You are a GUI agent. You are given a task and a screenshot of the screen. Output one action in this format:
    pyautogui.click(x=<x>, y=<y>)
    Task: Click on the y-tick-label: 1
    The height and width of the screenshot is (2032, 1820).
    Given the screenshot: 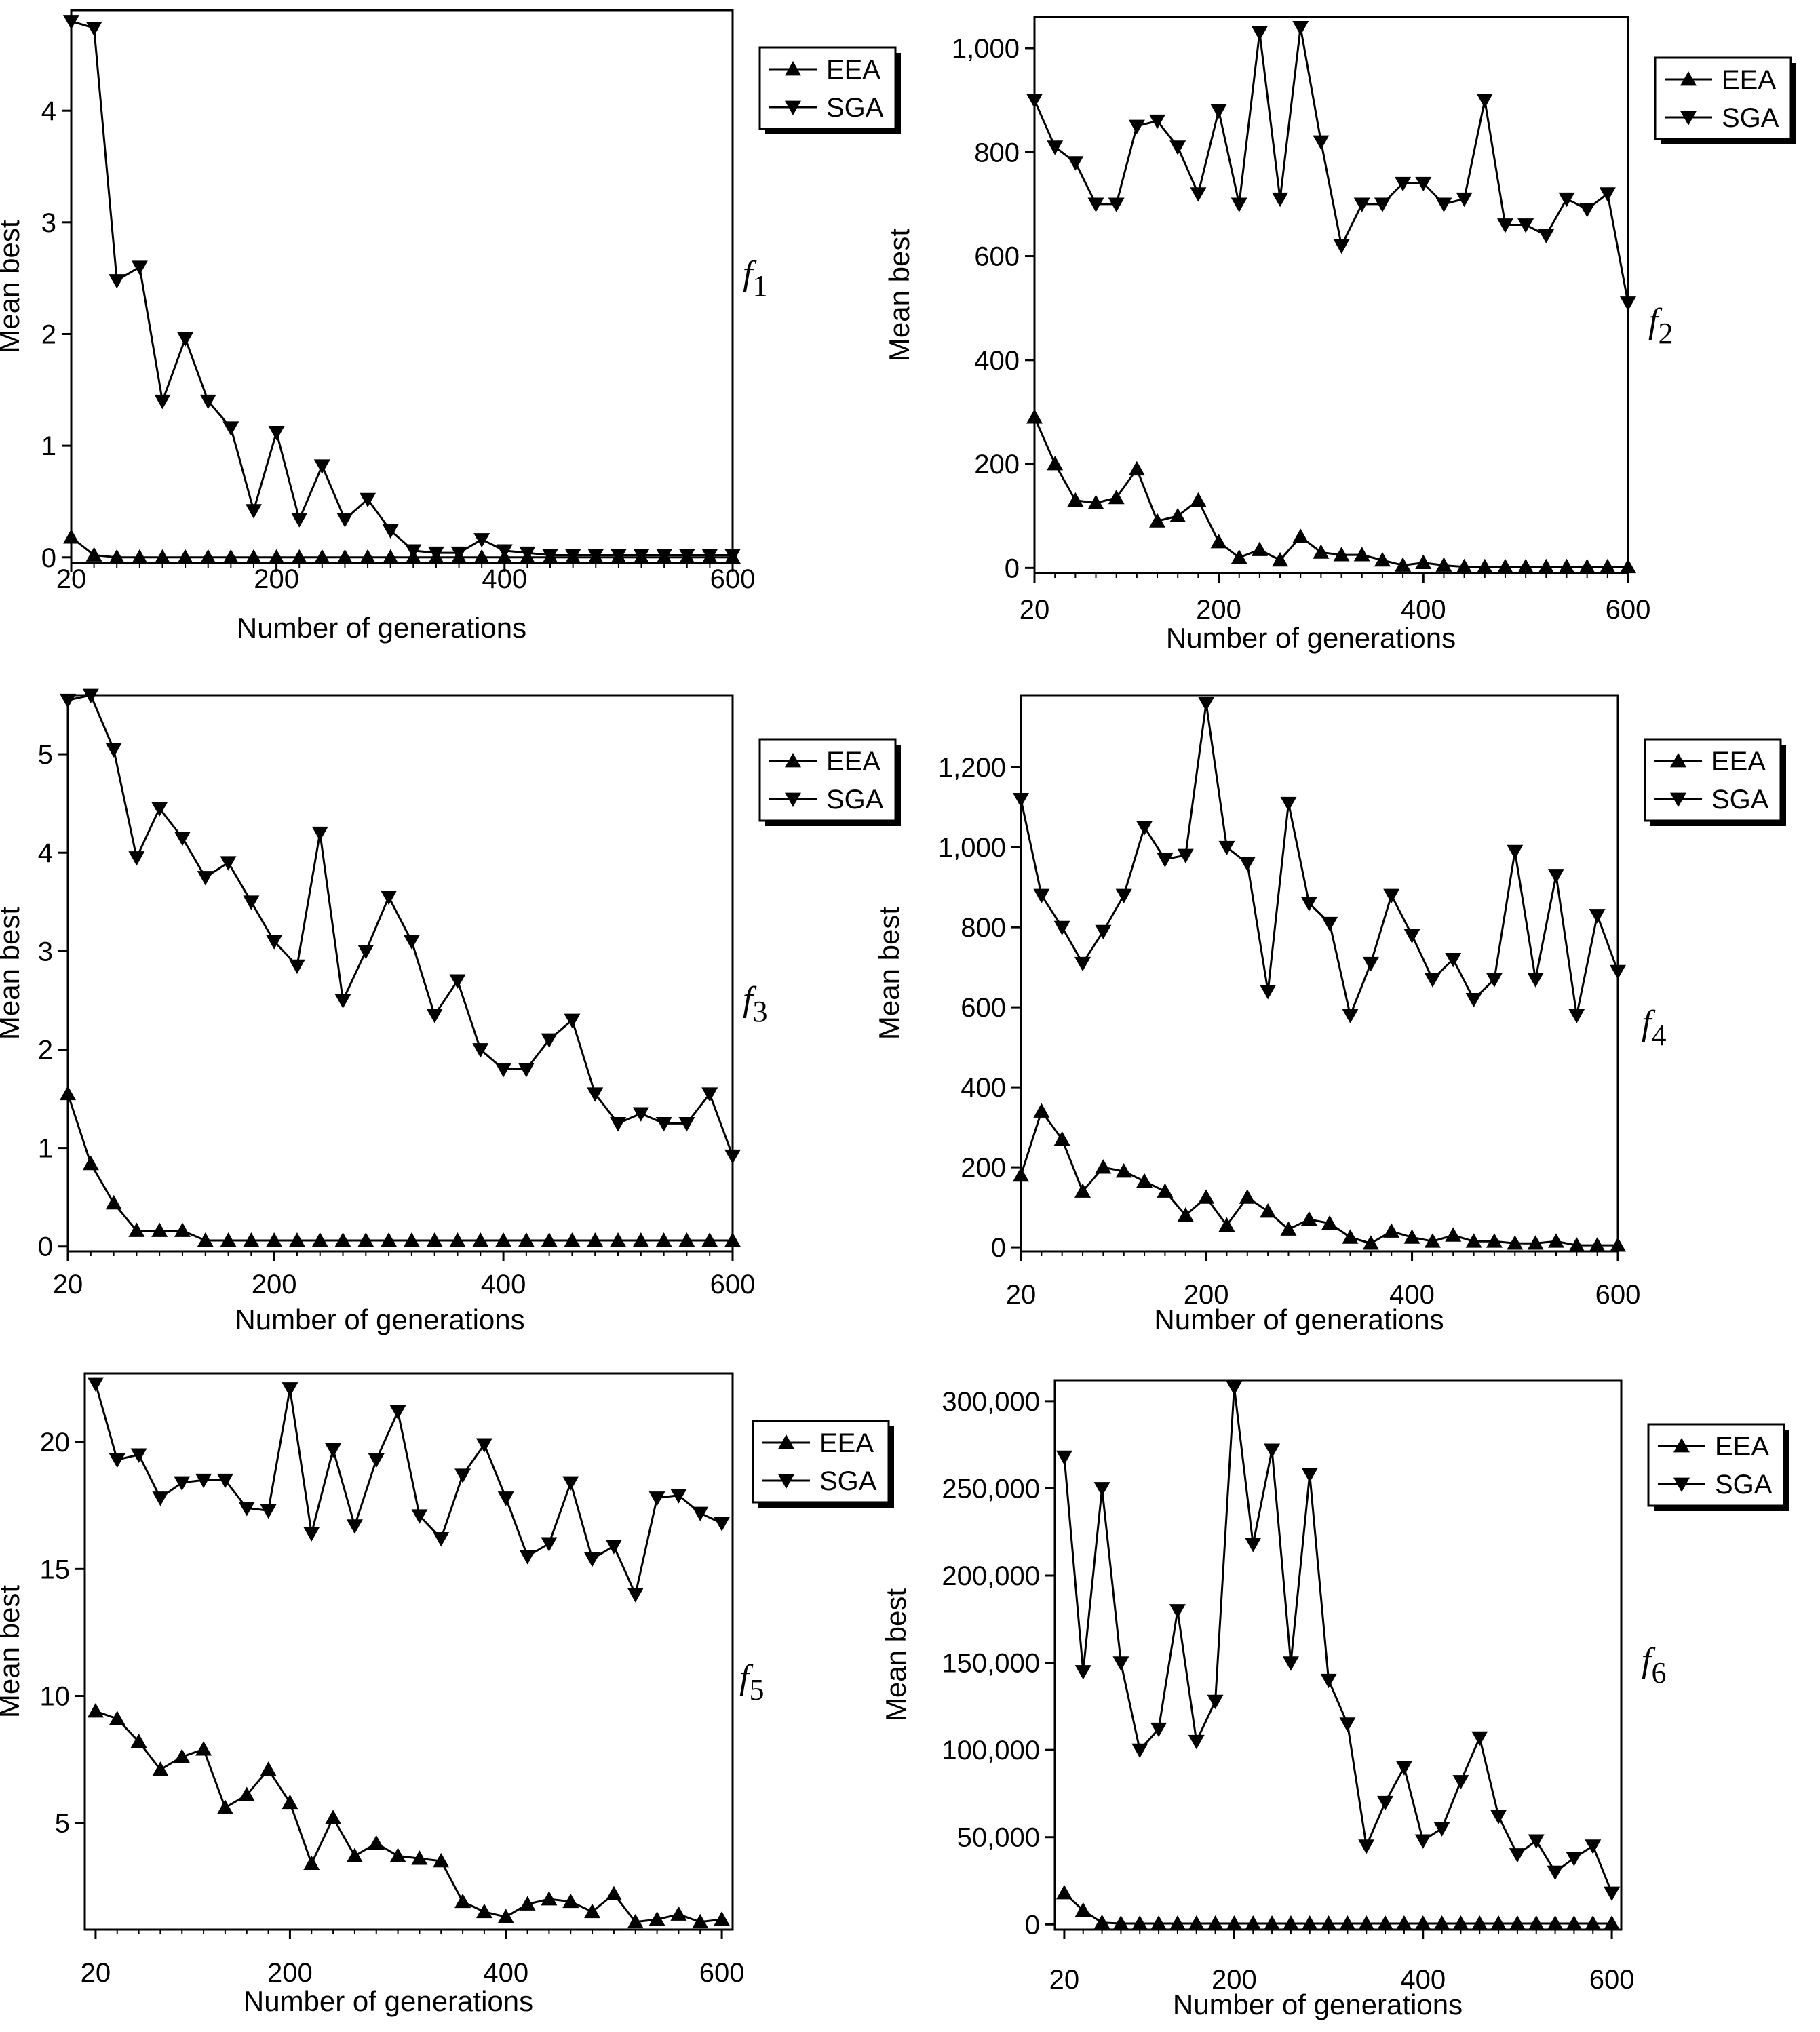 What is the action you would take?
    pyautogui.click(x=48, y=446)
    